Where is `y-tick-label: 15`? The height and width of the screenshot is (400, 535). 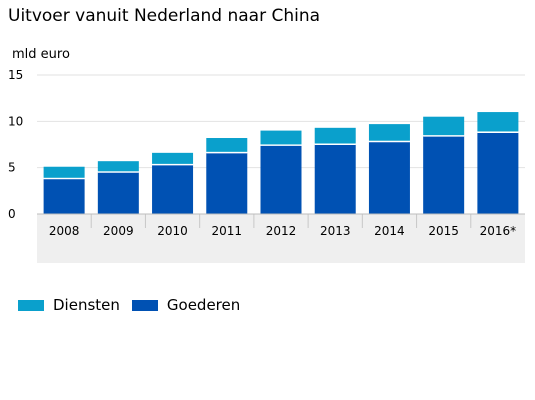
y-tick-label: 15 is located at coordinates (15, 75).